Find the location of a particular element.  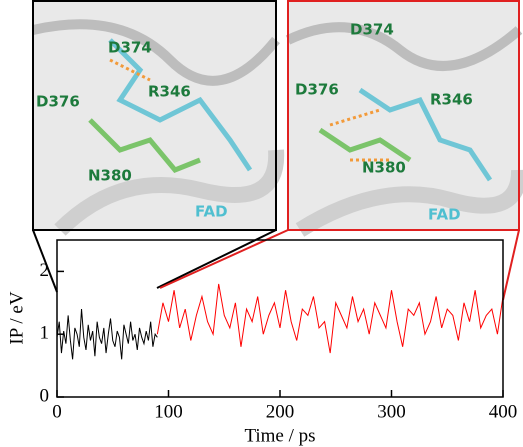

x-tick-label: 100 is located at coordinates (168, 411).